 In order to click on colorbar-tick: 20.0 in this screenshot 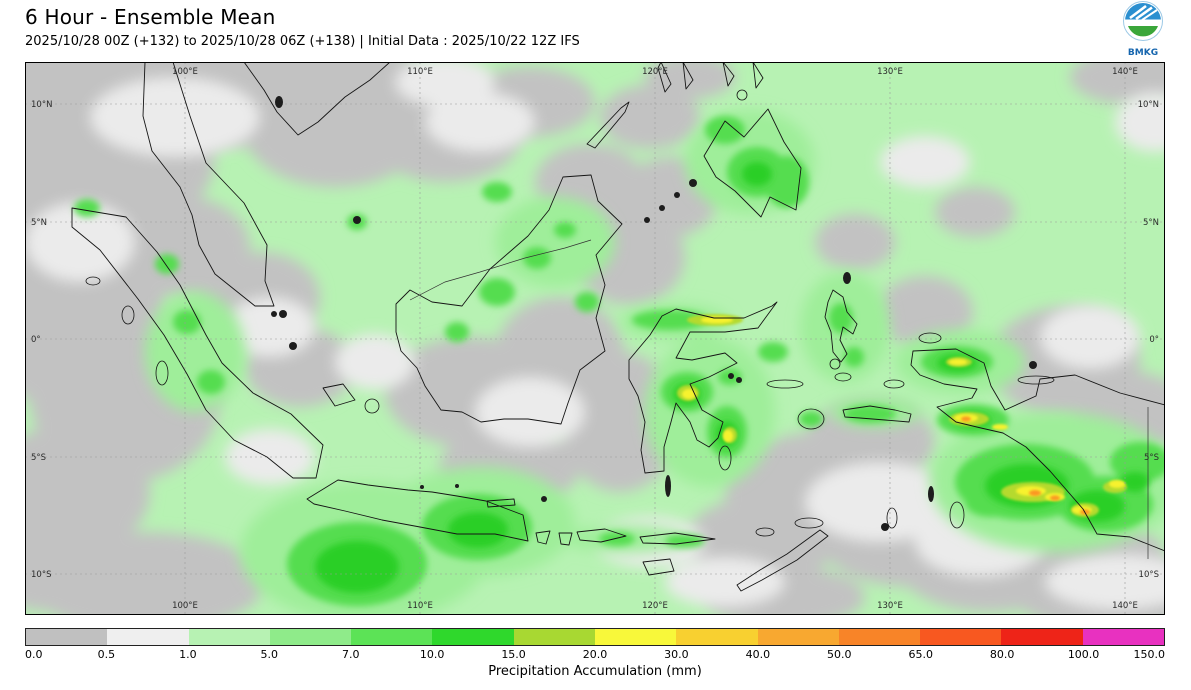, I will do `click(595, 654)`.